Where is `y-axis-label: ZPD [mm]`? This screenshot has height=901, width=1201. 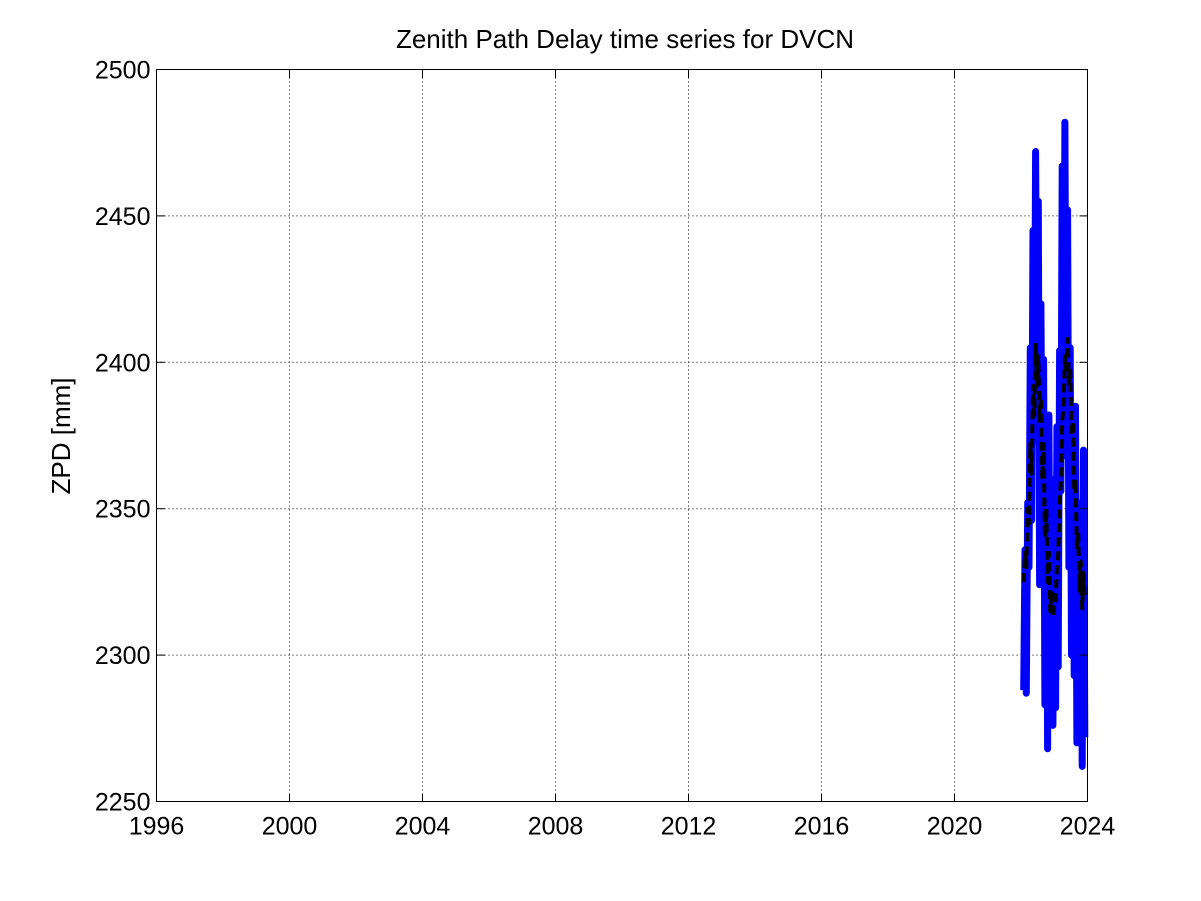 y-axis-label: ZPD [mm] is located at coordinates (61, 436).